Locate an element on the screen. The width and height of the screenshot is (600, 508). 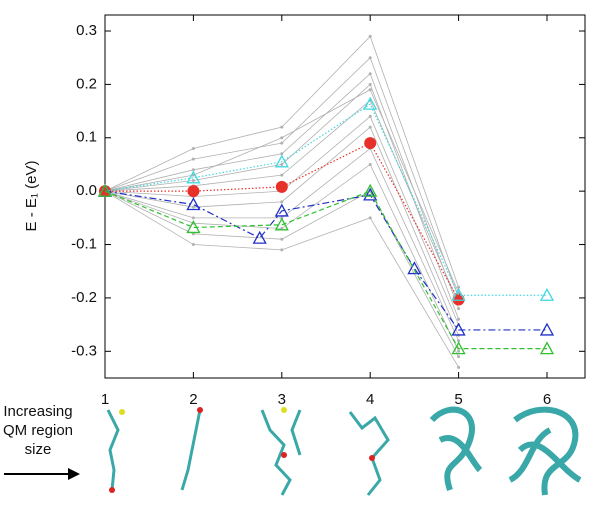
x-tick-label: 4 is located at coordinates (370, 399).